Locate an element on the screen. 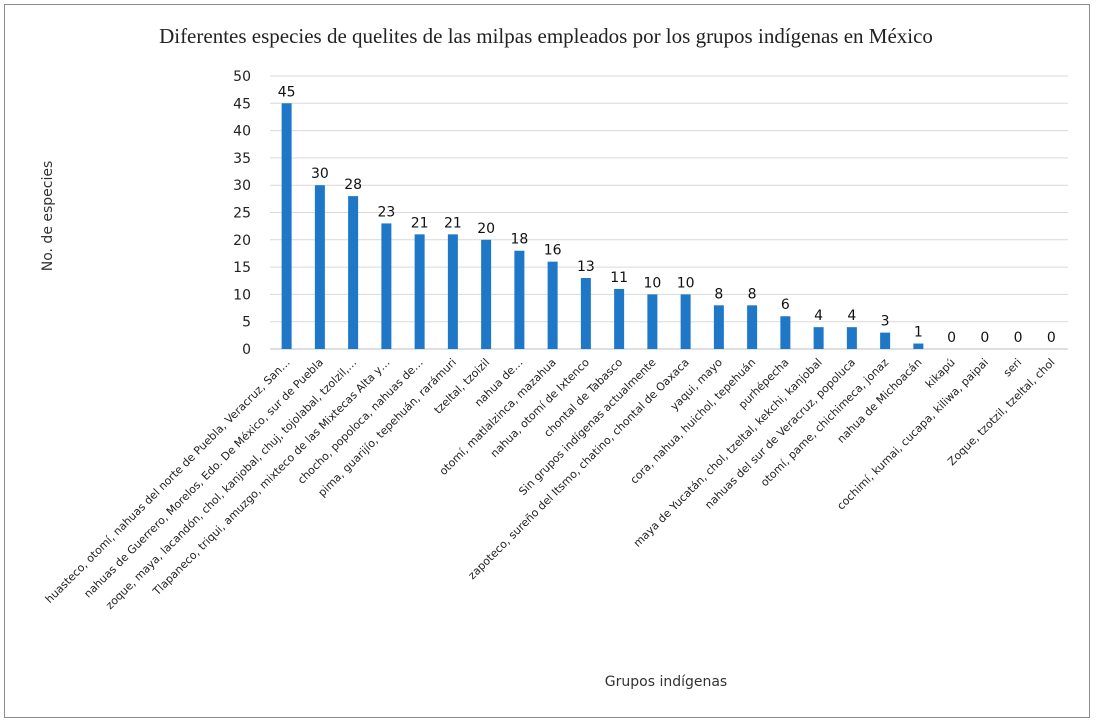 The height and width of the screenshot is (725, 1096). y-tick-label: 0 is located at coordinates (246, 350).